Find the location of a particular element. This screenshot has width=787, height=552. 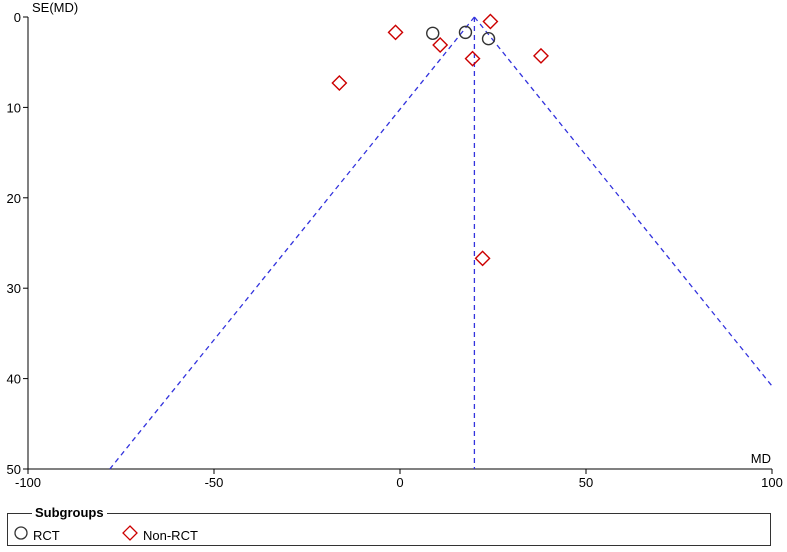

y-tick-label: 50 is located at coordinates (14, 469).